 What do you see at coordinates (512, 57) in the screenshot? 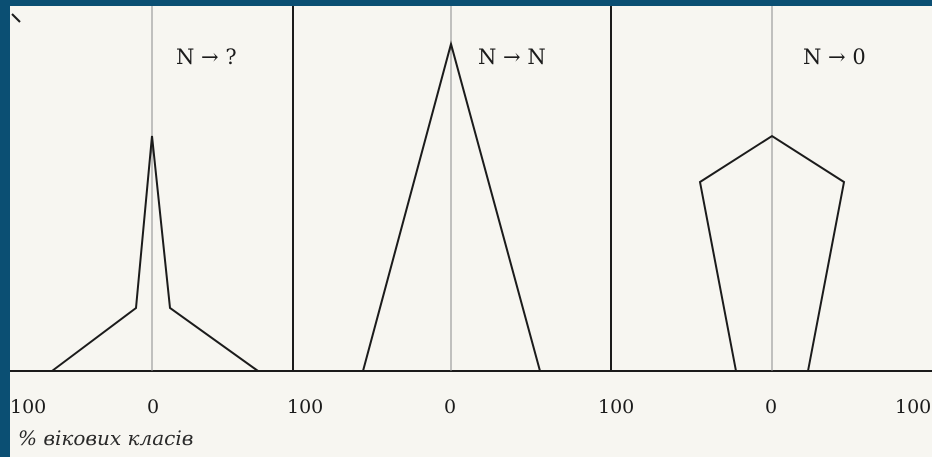
I see `panel-title-2: N → N` at bounding box center [512, 57].